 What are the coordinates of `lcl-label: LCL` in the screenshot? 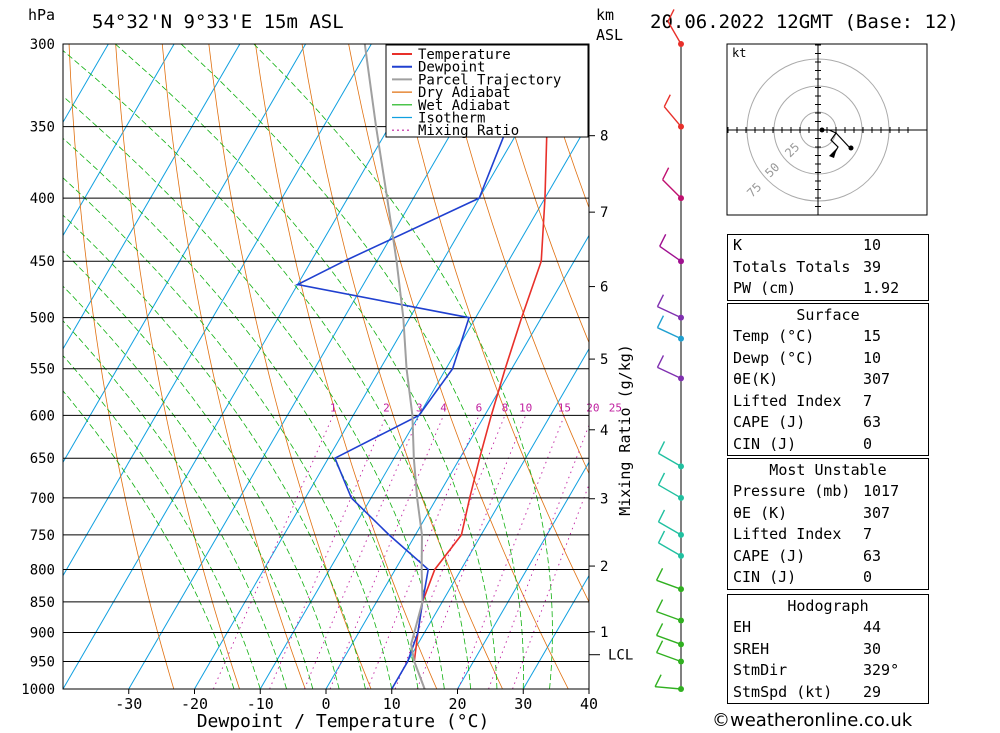 It's located at (620, 656).